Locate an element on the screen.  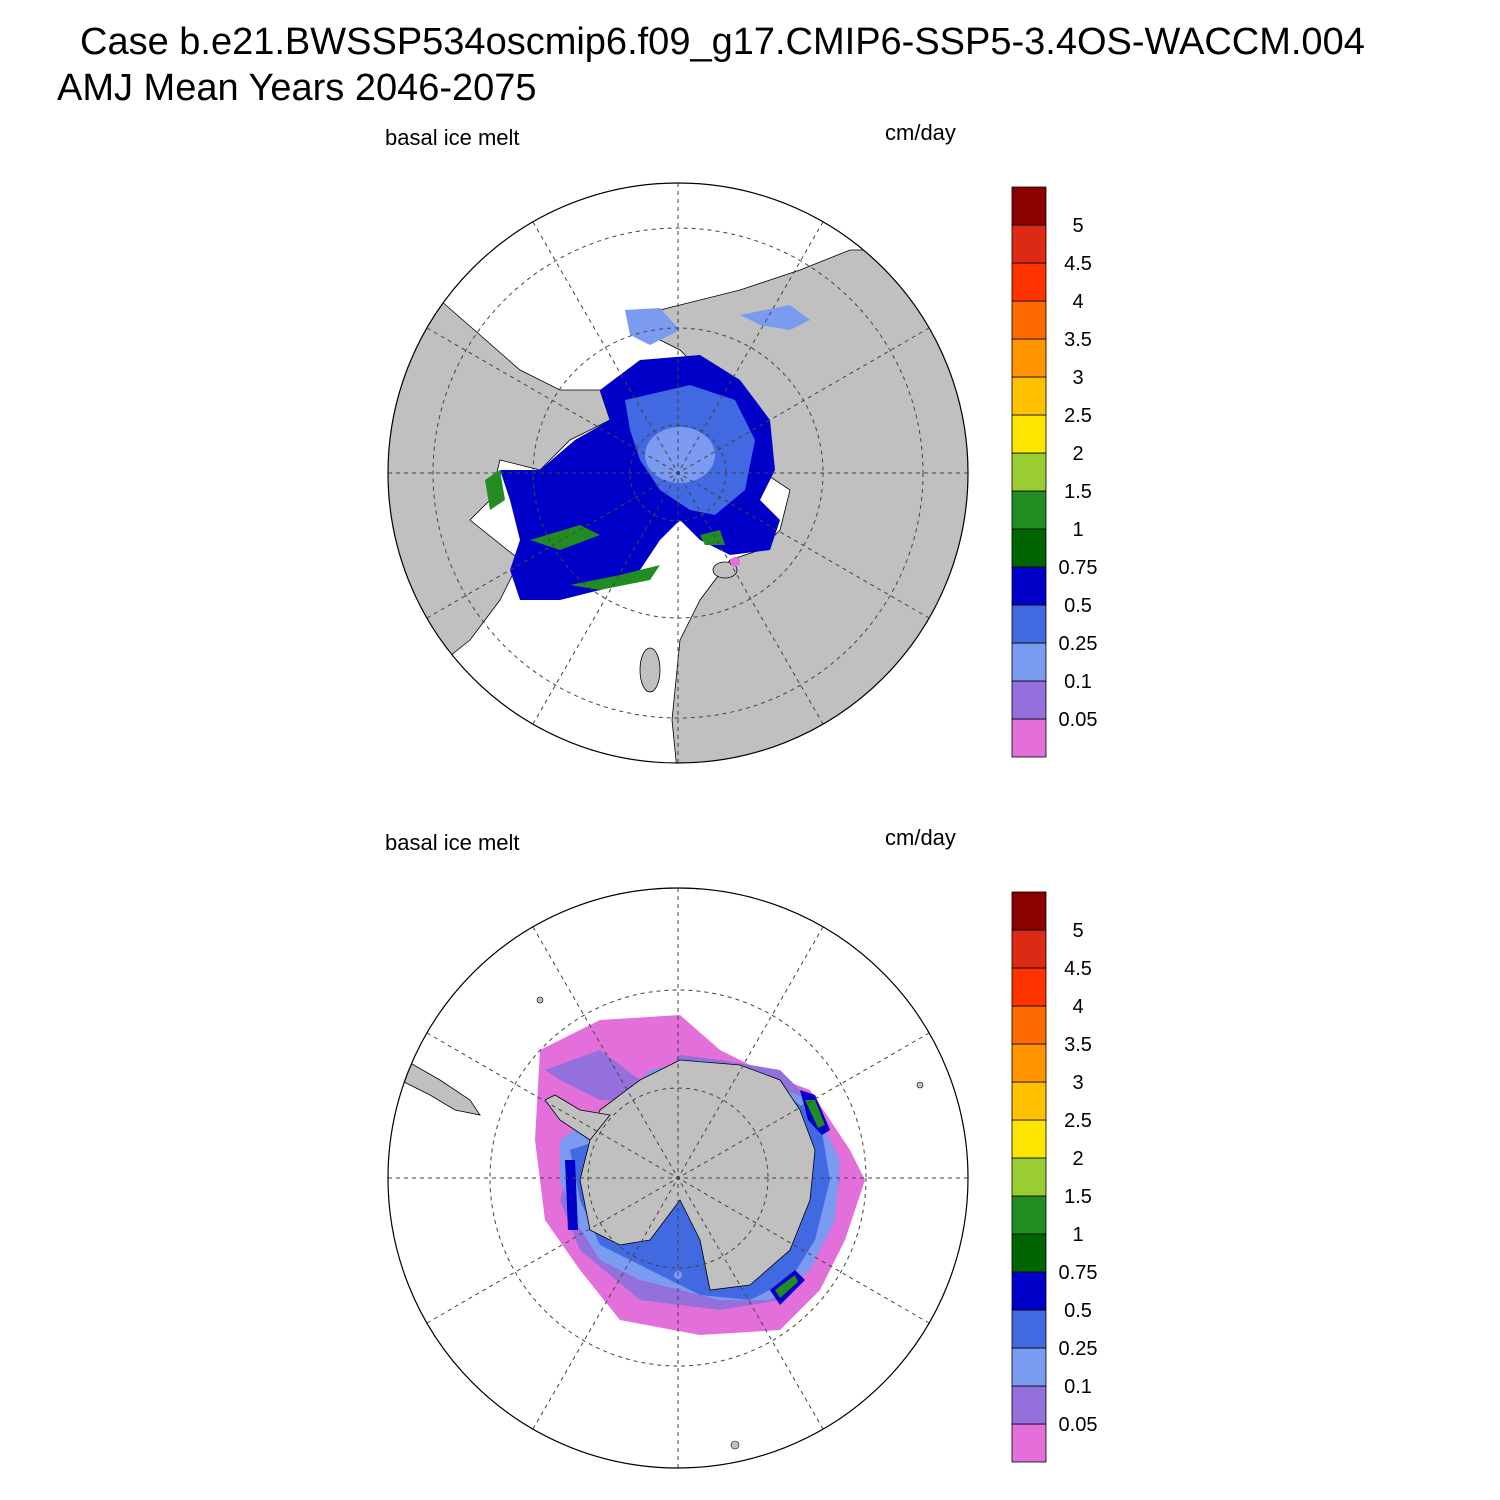
south-colorbar-tick-label: 1.5 is located at coordinates (1078, 1197).